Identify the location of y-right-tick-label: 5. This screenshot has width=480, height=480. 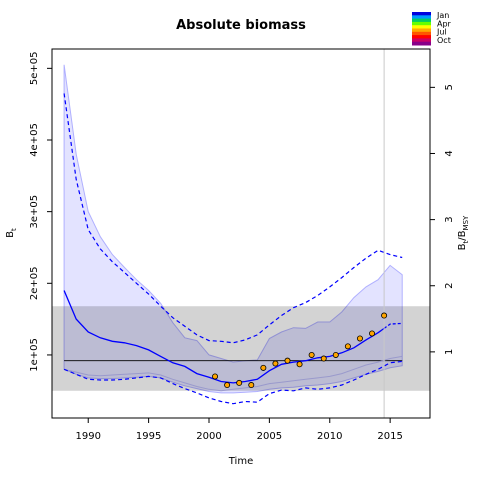
(449, 87).